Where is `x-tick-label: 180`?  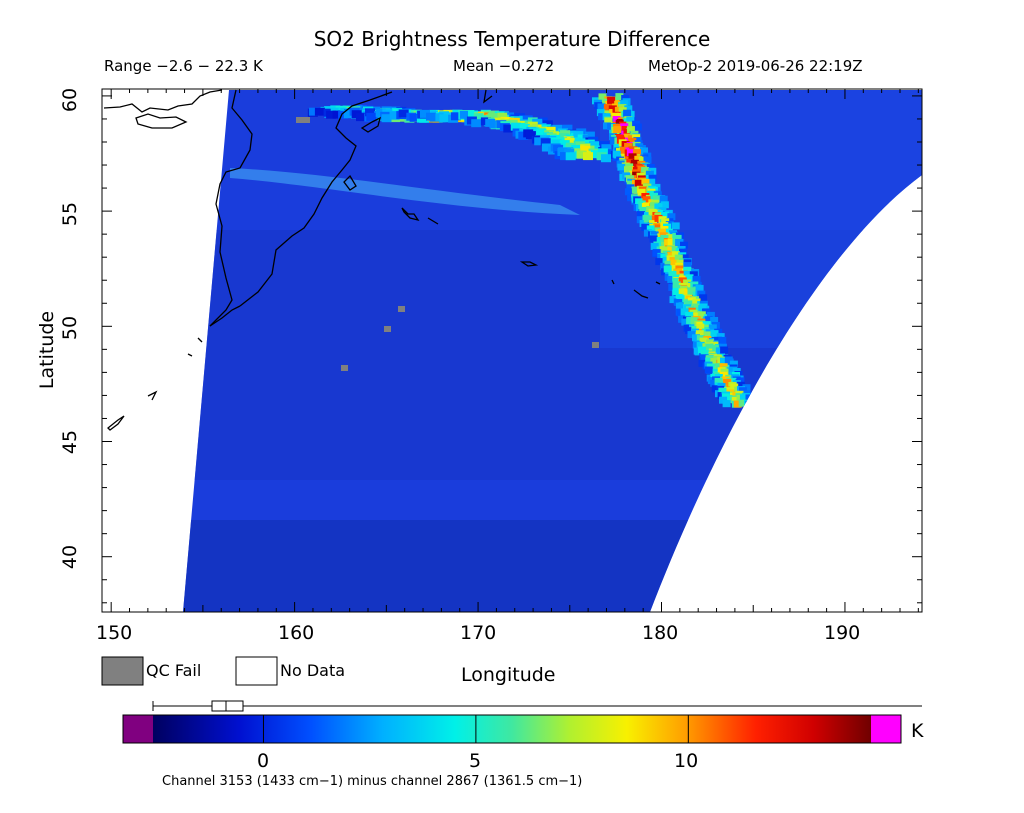
x-tick-label: 180 is located at coordinates (660, 633).